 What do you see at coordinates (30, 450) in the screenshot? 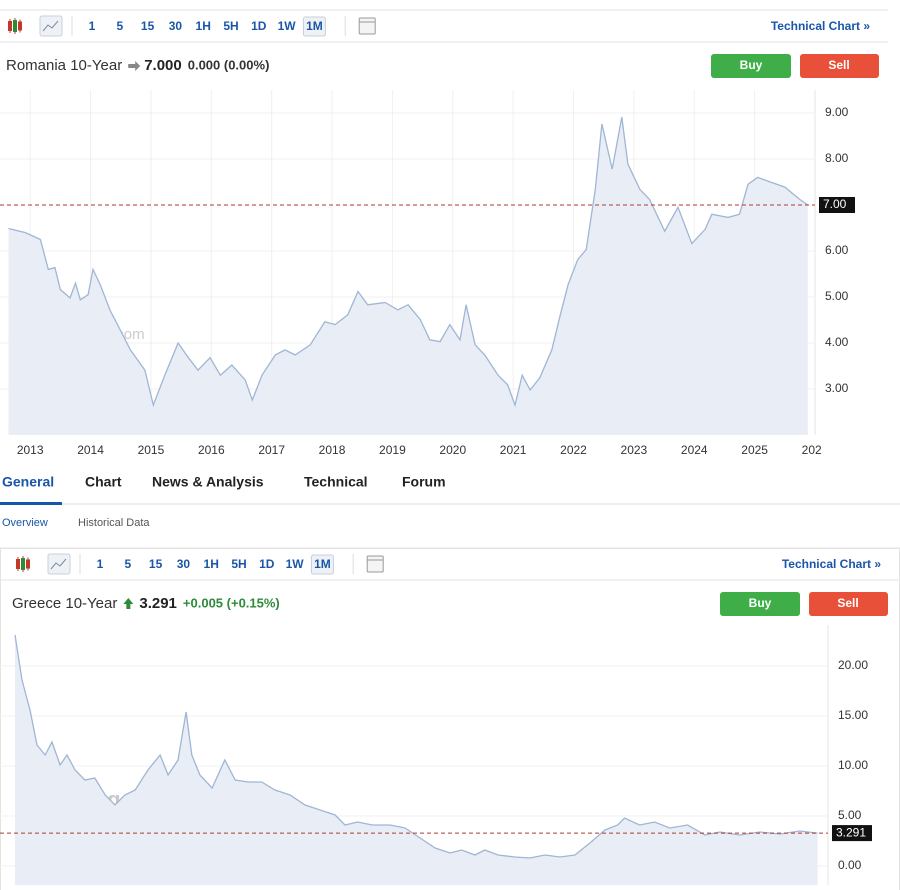
I see `x-tick-label: 2013` at bounding box center [30, 450].